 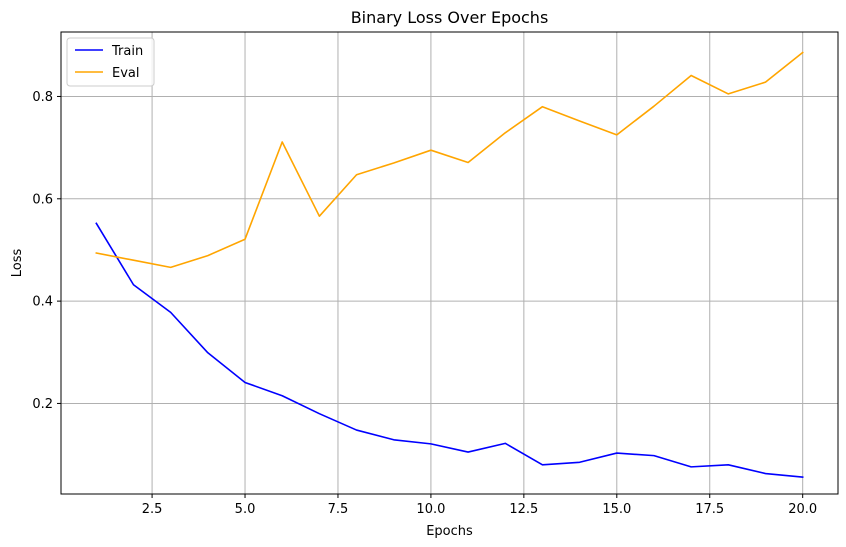 I want to click on y-axis-label: Loss, so click(x=17, y=263).